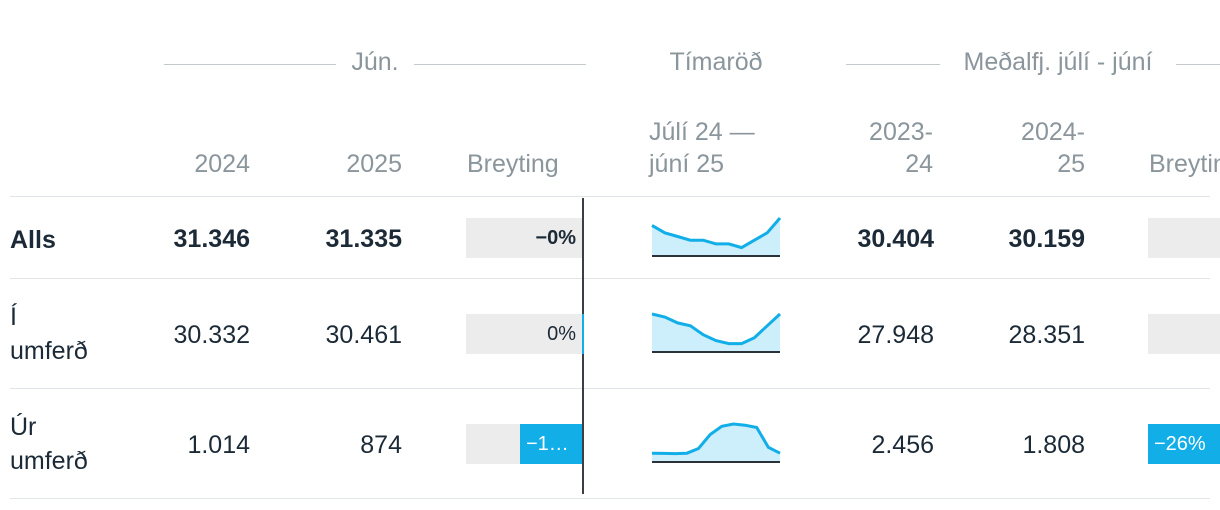 The height and width of the screenshot is (510, 1220). Describe the element at coordinates (363, 239) in the screenshot. I see `row-alls-2025: 31.335` at that location.